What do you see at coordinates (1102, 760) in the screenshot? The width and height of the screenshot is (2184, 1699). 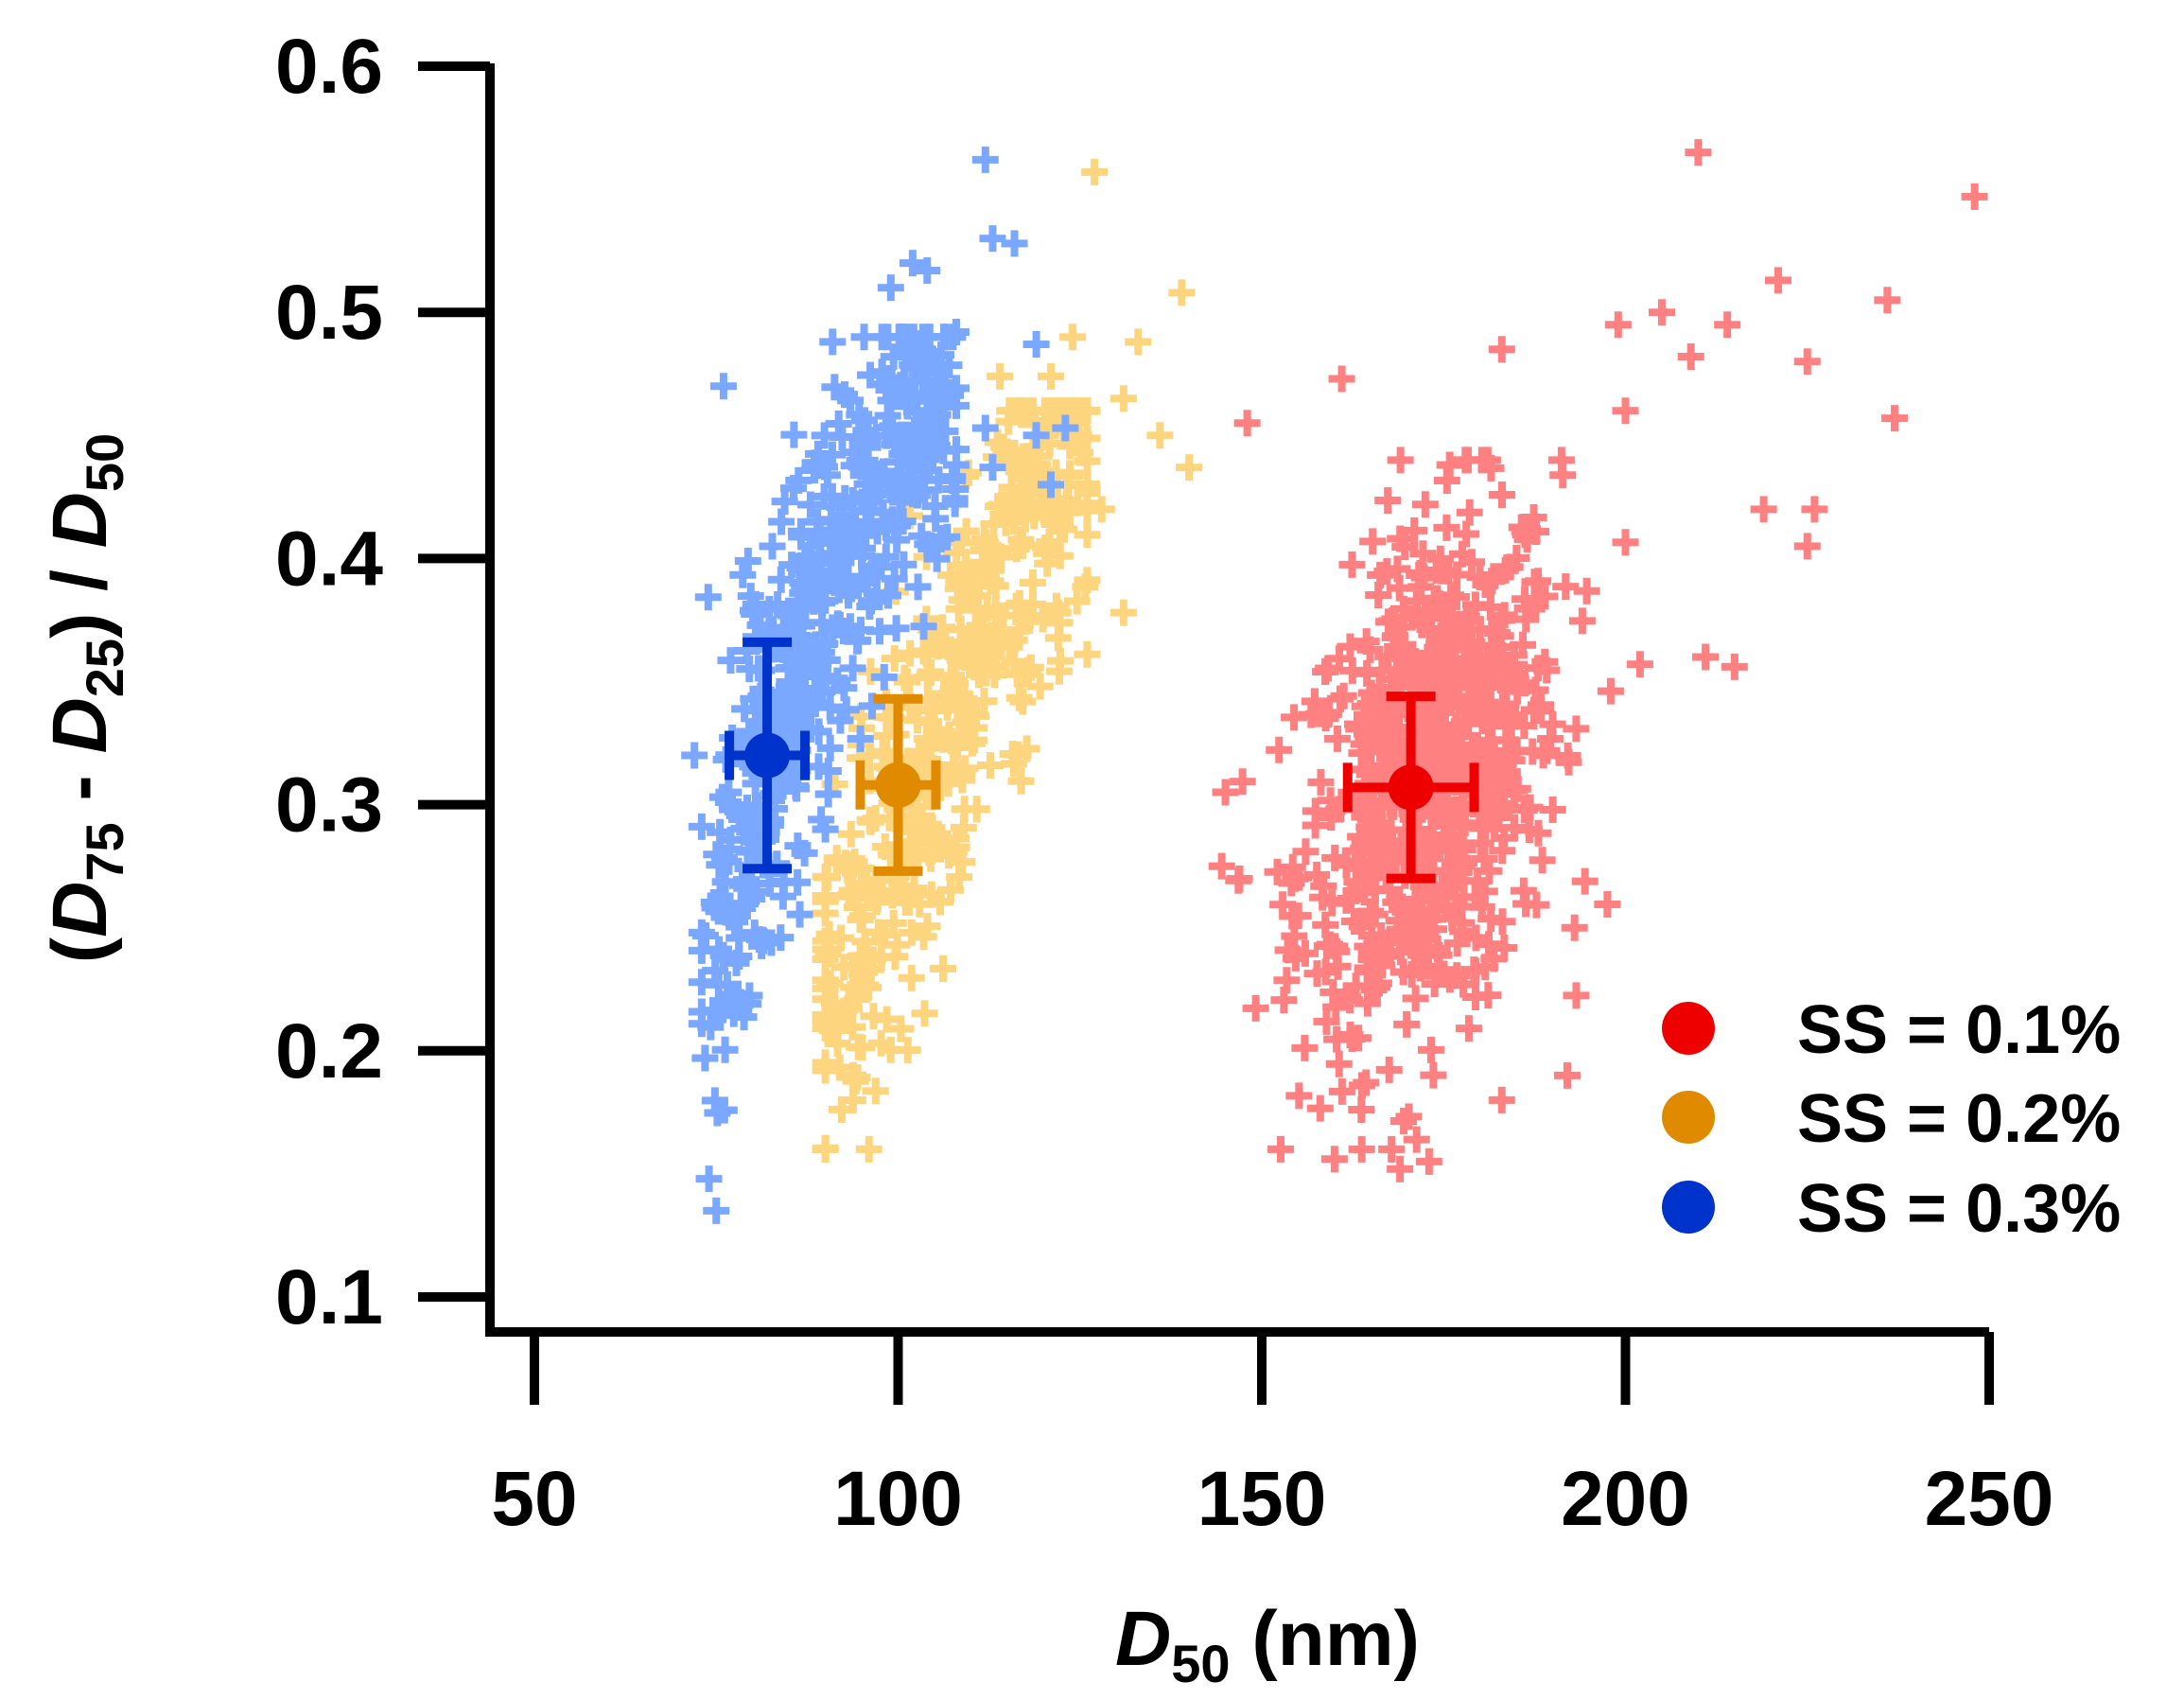 I see `mean-markers` at bounding box center [1102, 760].